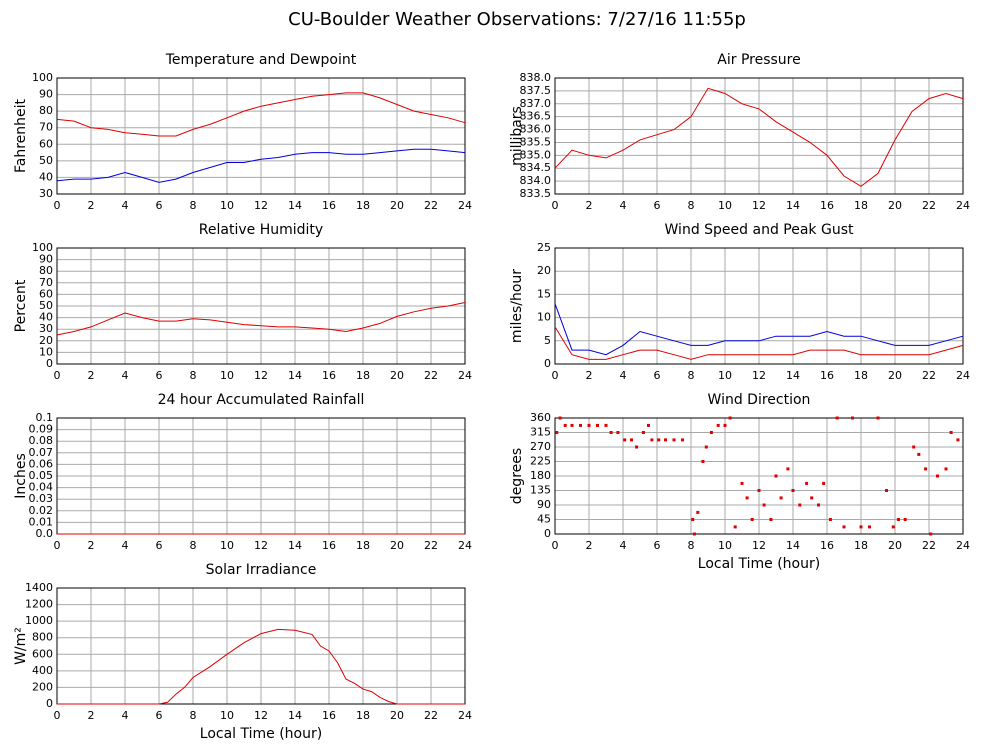 Image resolution: width=999 pixels, height=744 pixels. Describe the element at coordinates (21, 305) in the screenshot. I see `y-axis-label: Percent` at that location.